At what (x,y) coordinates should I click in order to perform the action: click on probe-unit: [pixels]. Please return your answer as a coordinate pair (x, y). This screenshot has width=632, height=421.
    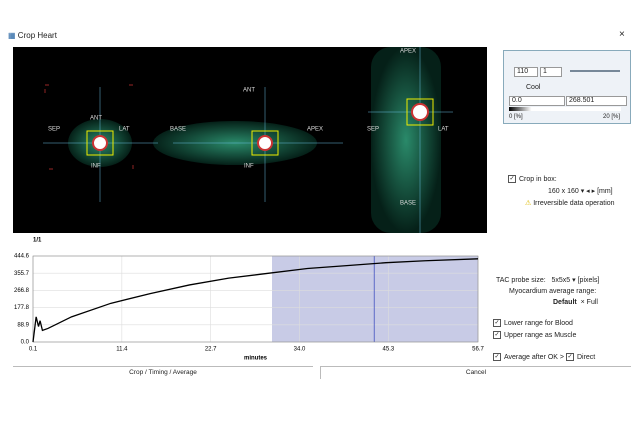
    Looking at the image, I should click on (588, 280).